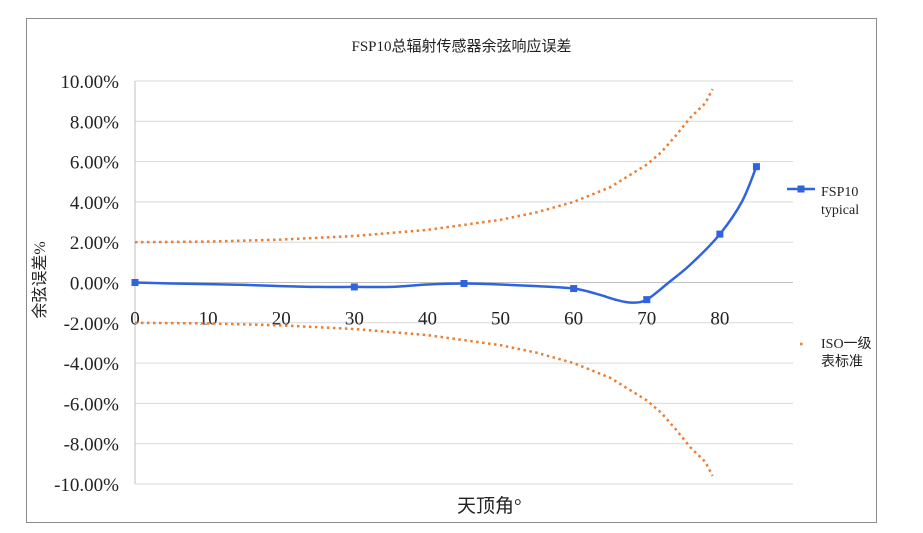 The width and height of the screenshot is (923, 533). Describe the element at coordinates (842, 362) in the screenshot. I see `legend-label-iso-line2: 表标准` at that location.